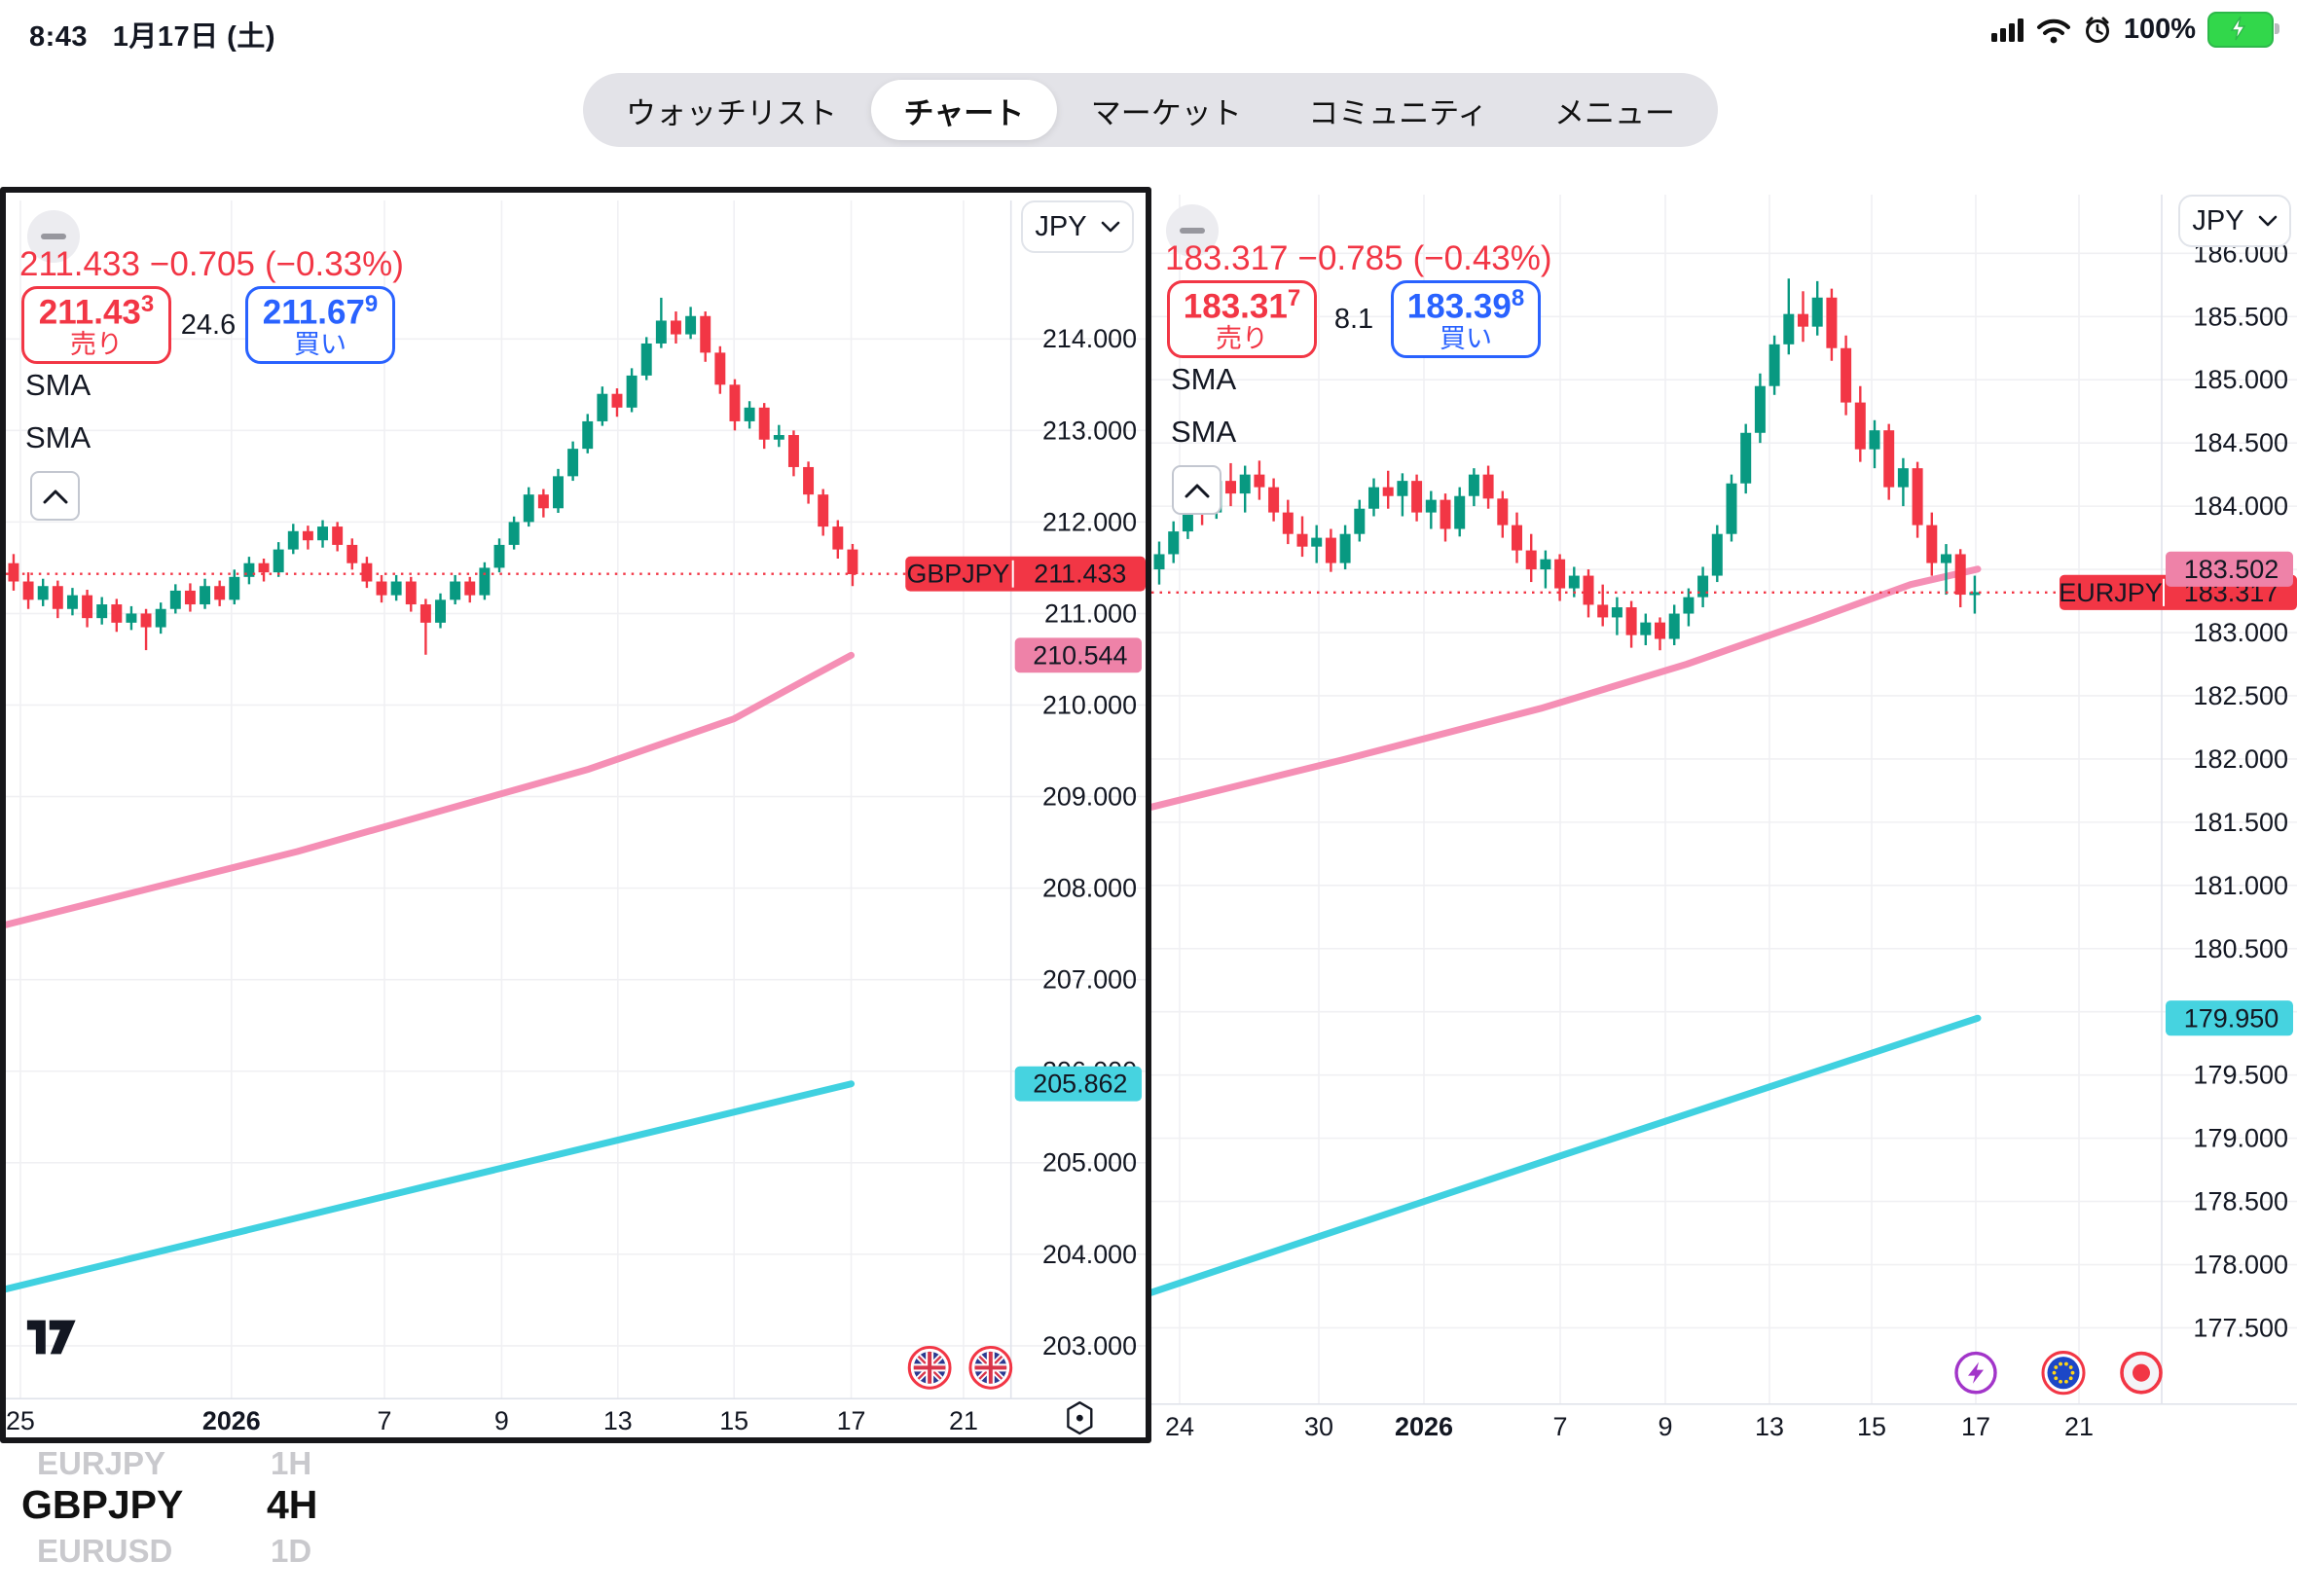 Image resolution: width=2297 pixels, height=1596 pixels. Describe the element at coordinates (2240, 632) in the screenshot. I see `price-axis-label: 183.000` at that location.